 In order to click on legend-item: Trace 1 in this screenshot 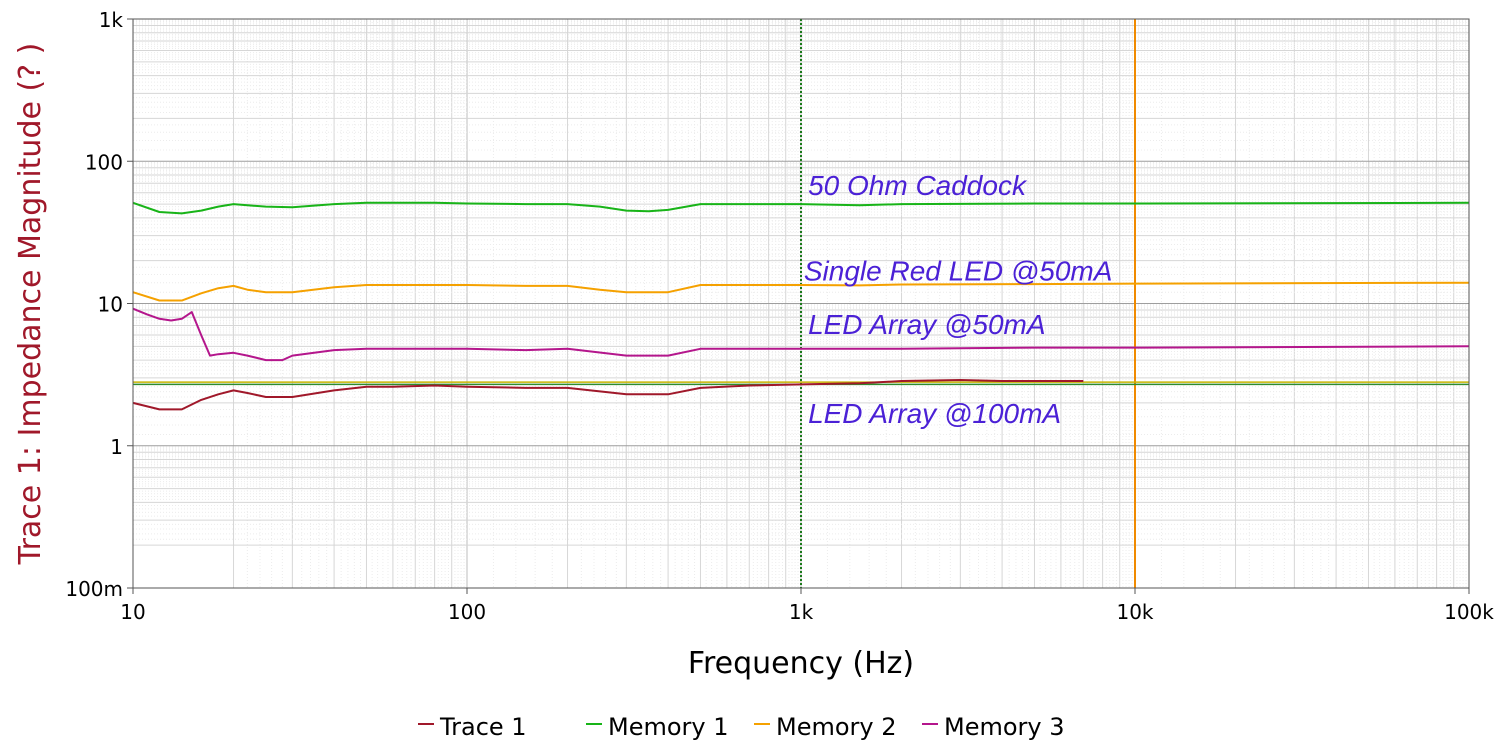, I will do `click(472, 727)`.